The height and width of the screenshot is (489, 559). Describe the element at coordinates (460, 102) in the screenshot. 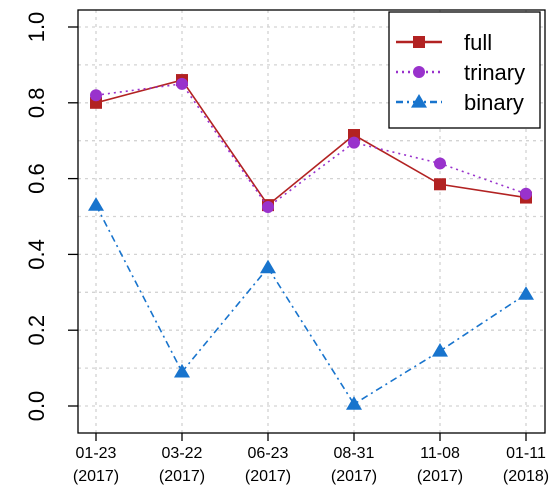

I see `legend-item-binary: binary` at that location.